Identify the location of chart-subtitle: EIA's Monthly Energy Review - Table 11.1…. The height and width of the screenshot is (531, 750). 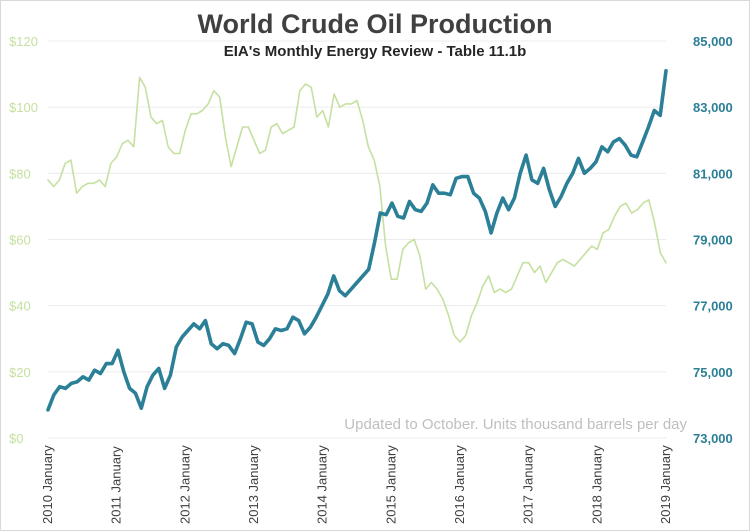
(375, 51).